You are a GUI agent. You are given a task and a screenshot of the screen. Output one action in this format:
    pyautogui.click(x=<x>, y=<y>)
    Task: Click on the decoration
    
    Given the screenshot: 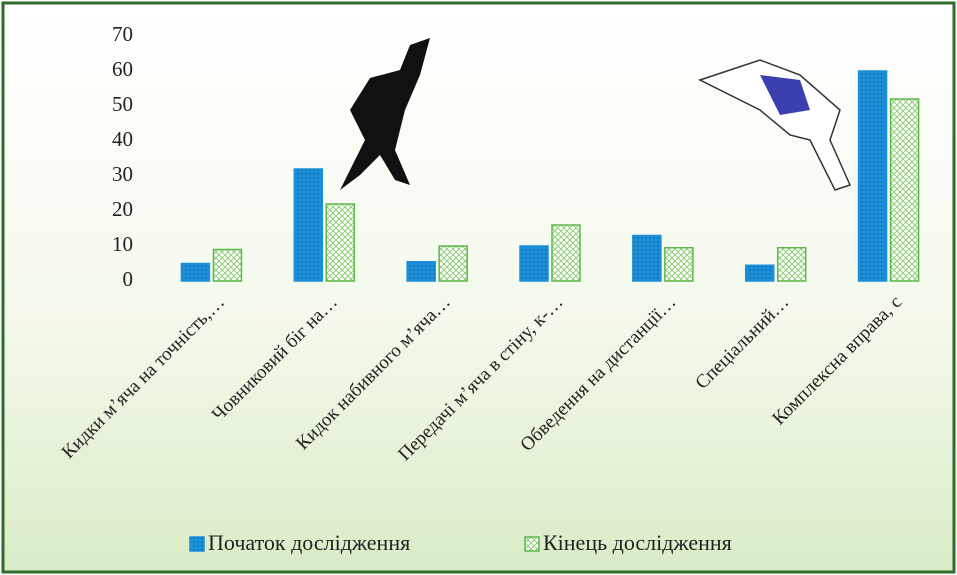 What is the action you would take?
    pyautogui.click(x=596, y=114)
    